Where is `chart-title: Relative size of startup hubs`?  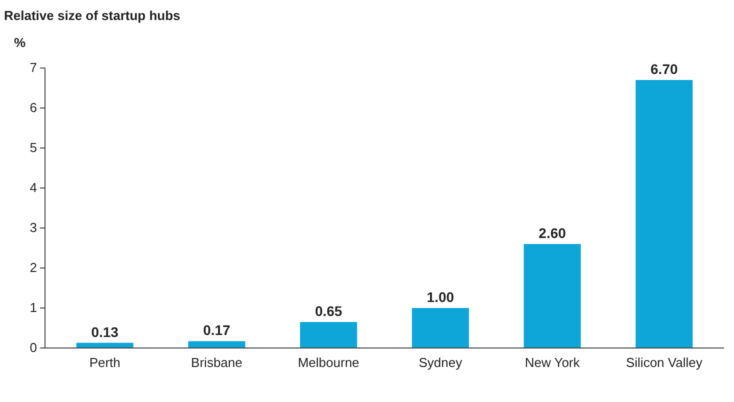
chart-title: Relative size of startup hubs is located at coordinates (92, 15).